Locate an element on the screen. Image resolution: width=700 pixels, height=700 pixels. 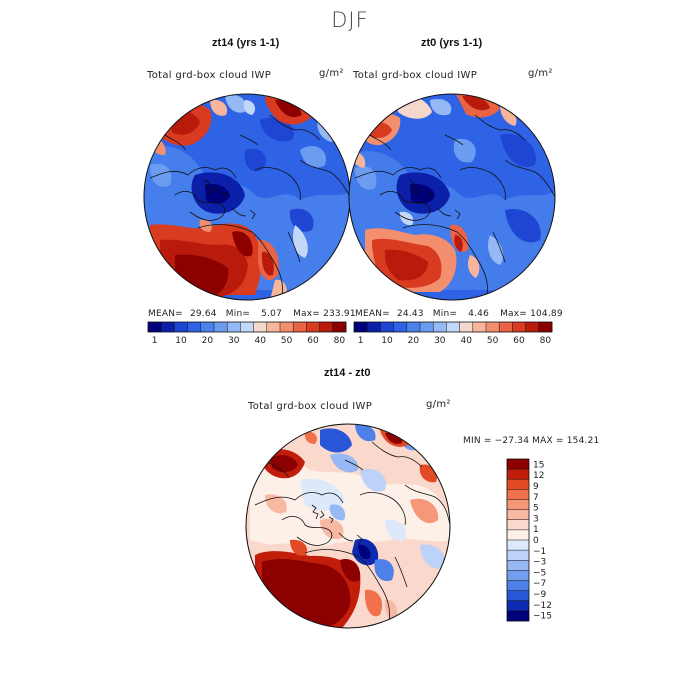
colorbar-tick-label: −3 is located at coordinates (539, 563).